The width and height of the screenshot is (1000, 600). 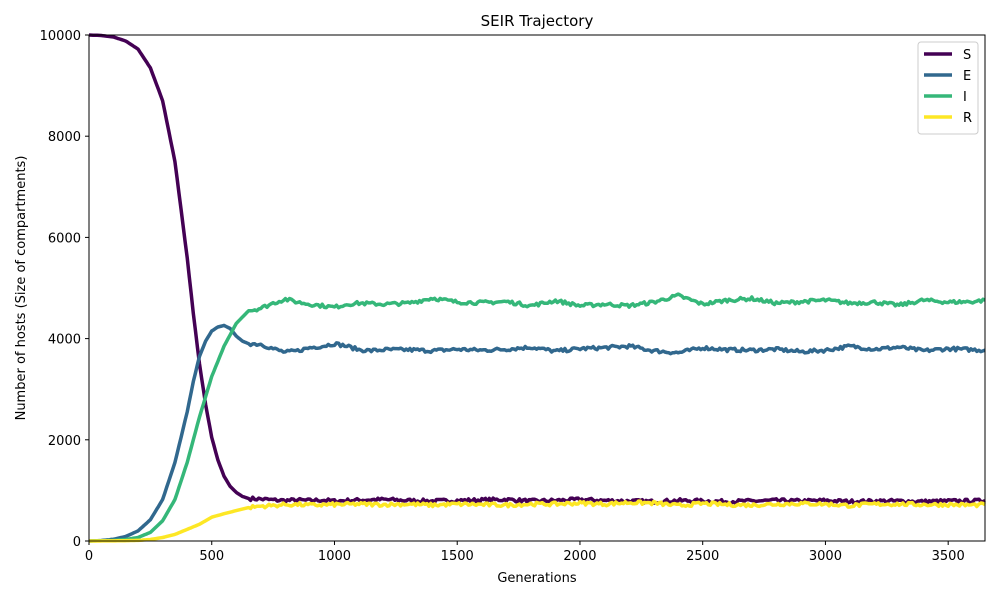 I want to click on y-tick-label: 0, so click(x=77, y=542).